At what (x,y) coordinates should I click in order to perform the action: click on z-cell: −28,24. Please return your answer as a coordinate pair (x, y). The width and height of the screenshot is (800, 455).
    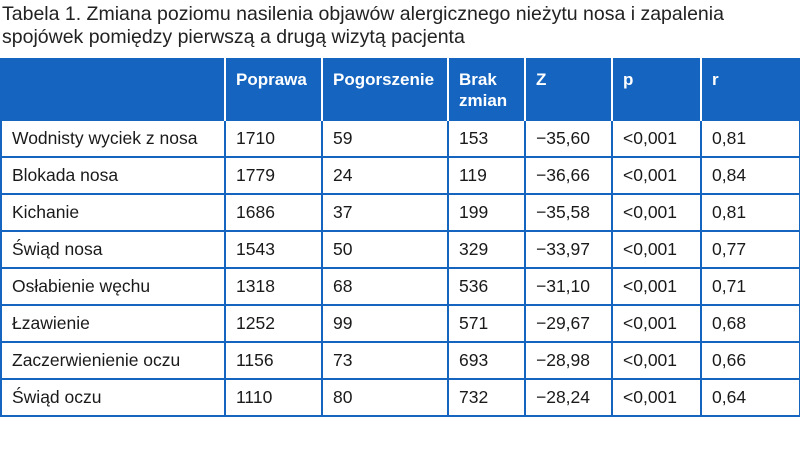
    Looking at the image, I should click on (568, 397).